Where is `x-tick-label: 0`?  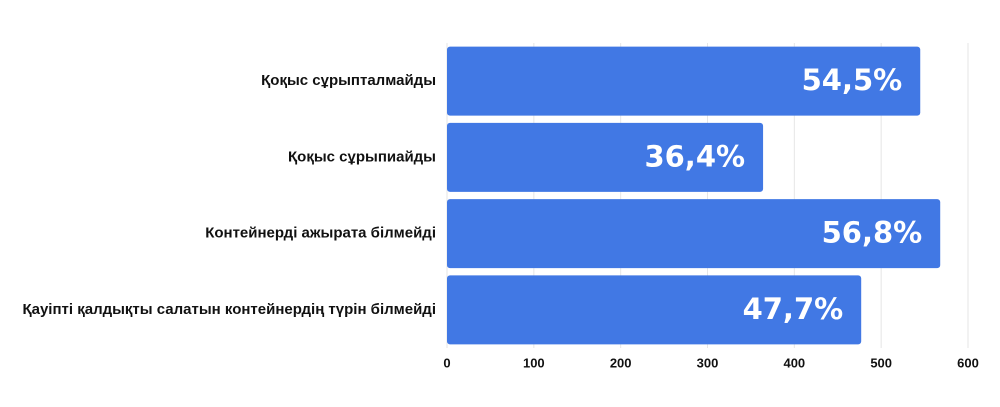 x-tick-label: 0 is located at coordinates (446, 362).